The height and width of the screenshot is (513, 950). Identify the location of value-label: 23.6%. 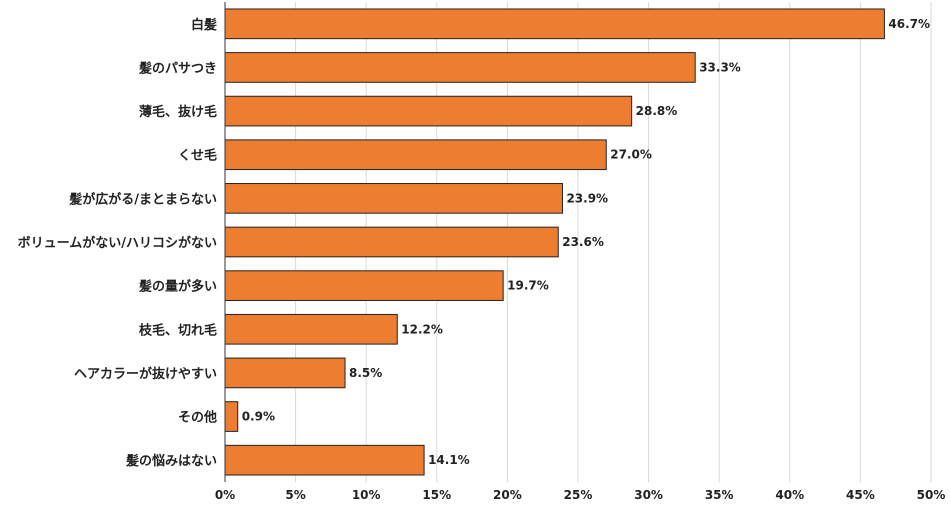
(583, 242).